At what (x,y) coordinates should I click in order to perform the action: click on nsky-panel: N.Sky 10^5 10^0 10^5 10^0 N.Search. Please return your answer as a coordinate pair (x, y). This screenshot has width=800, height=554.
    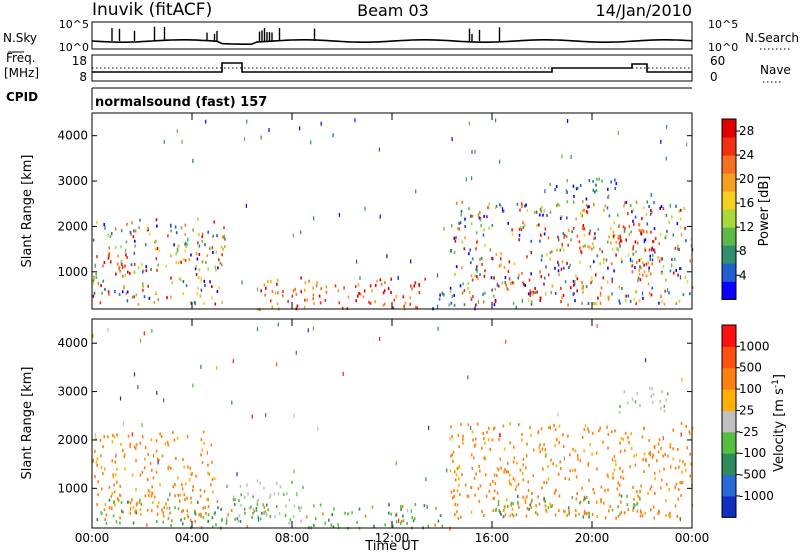
    Looking at the image, I should click on (401, 36).